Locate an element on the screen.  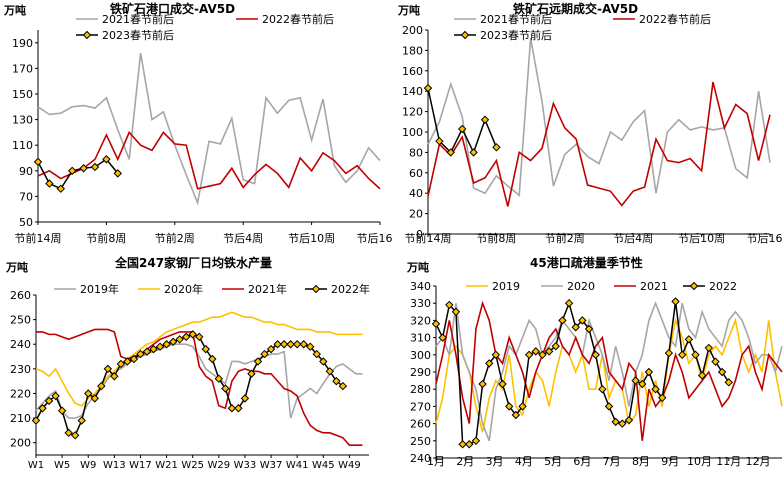
x-tick-label: 节后10周 is located at coordinates (311, 238).